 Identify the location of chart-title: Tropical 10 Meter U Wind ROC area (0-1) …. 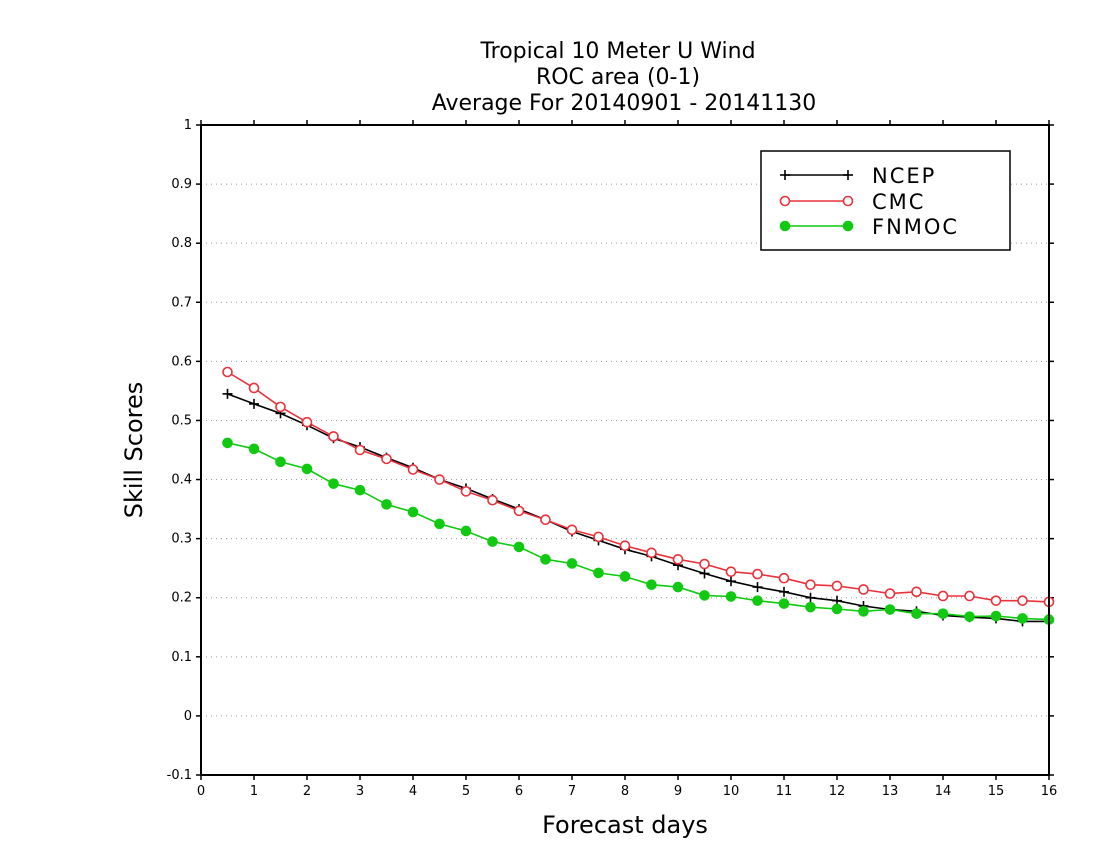
(624, 77).